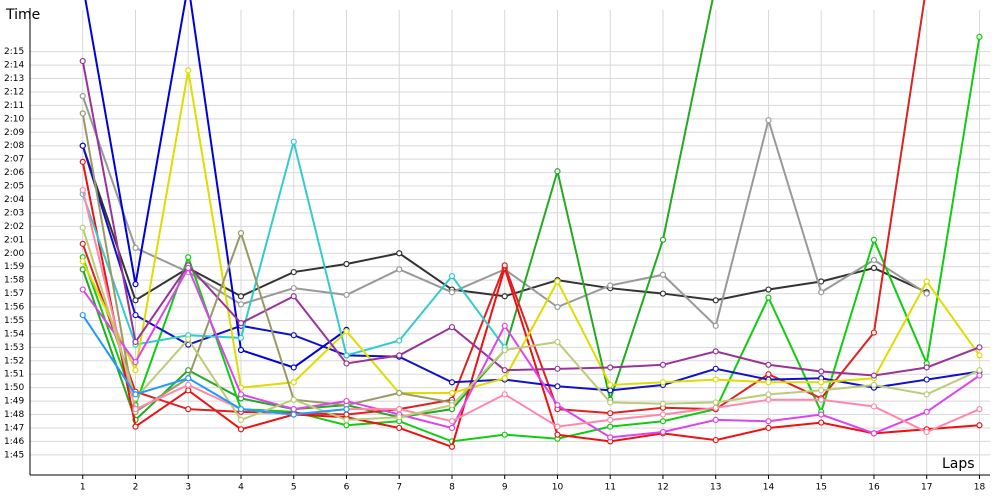 Image resolution: width=1000 pixels, height=500 pixels. What do you see at coordinates (505, 488) in the screenshot?
I see `x-tick-label: 9` at bounding box center [505, 488].